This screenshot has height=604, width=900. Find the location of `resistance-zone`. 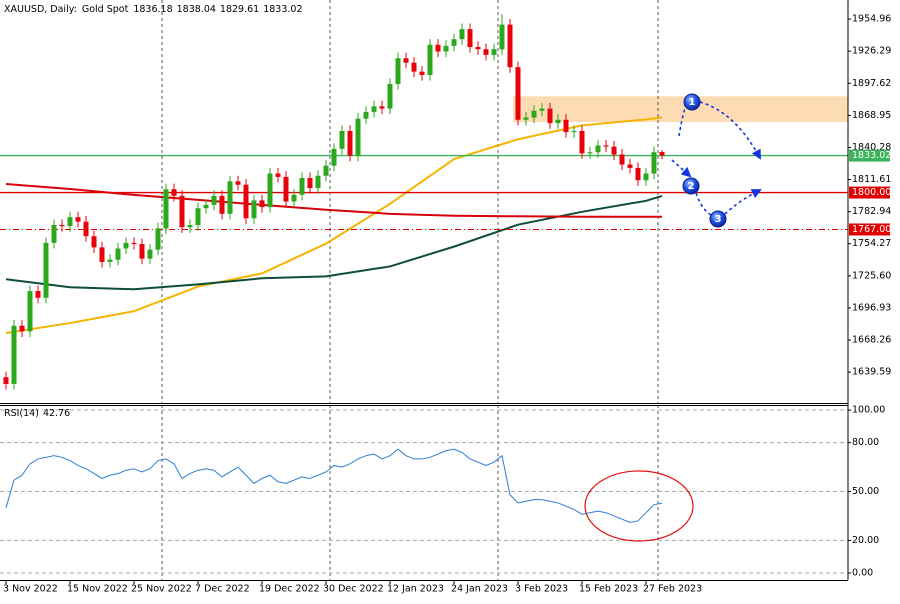

resistance-zone is located at coordinates (680, 109).